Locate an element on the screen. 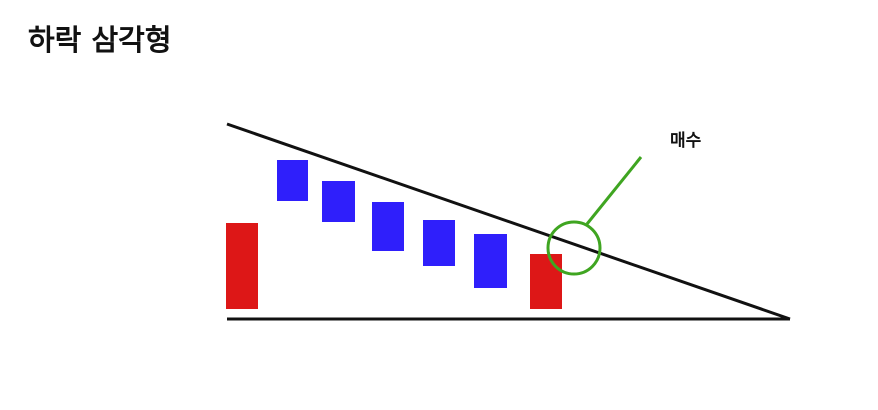 This screenshot has height=410, width=878. buy-label: 매수 is located at coordinates (686, 141).